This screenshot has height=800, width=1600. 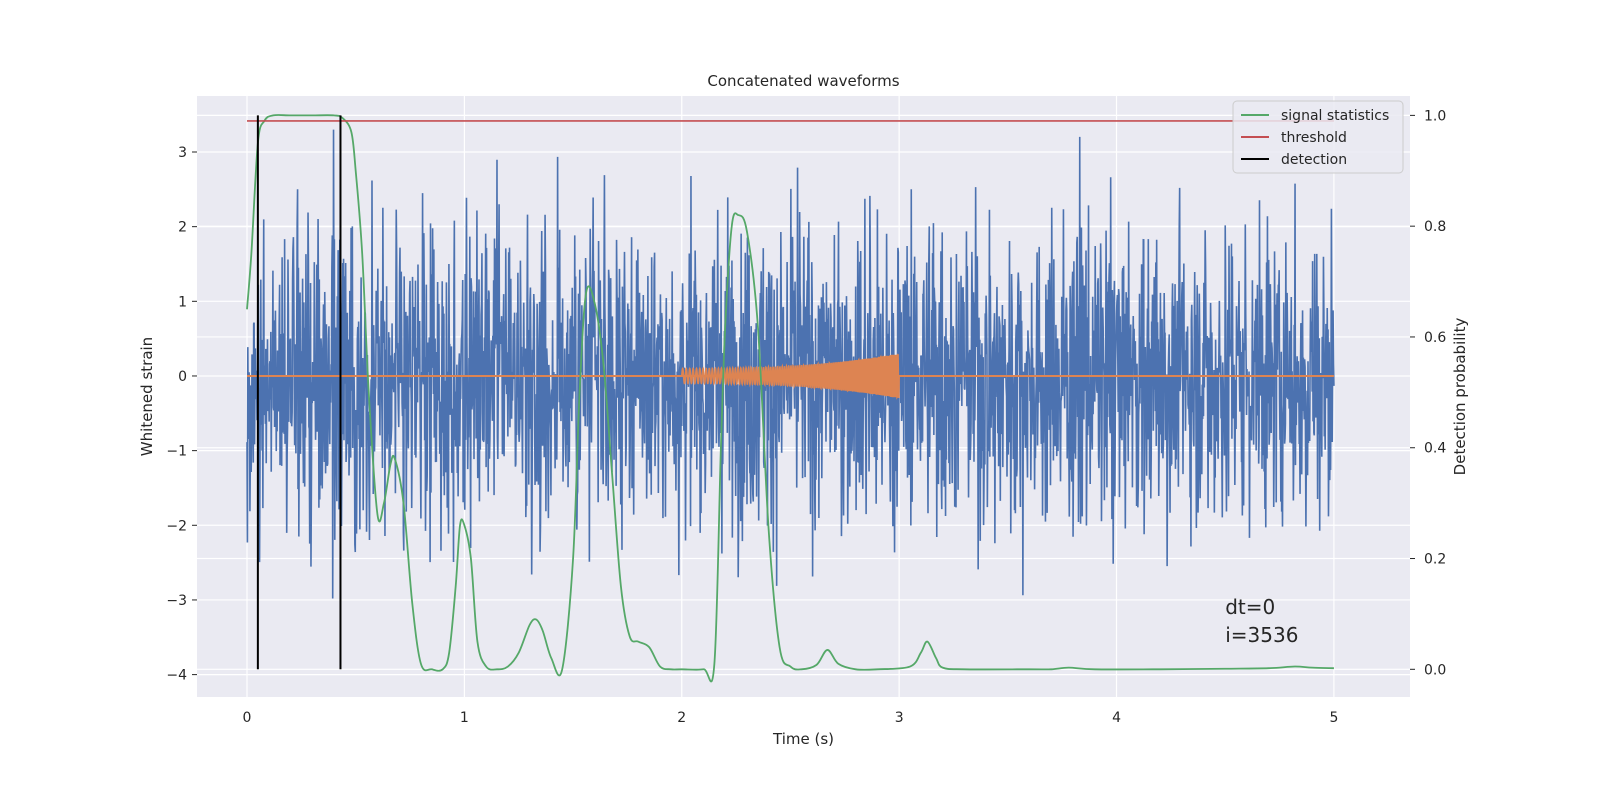 What do you see at coordinates (182, 302) in the screenshot?
I see `y-tick-label: 1` at bounding box center [182, 302].